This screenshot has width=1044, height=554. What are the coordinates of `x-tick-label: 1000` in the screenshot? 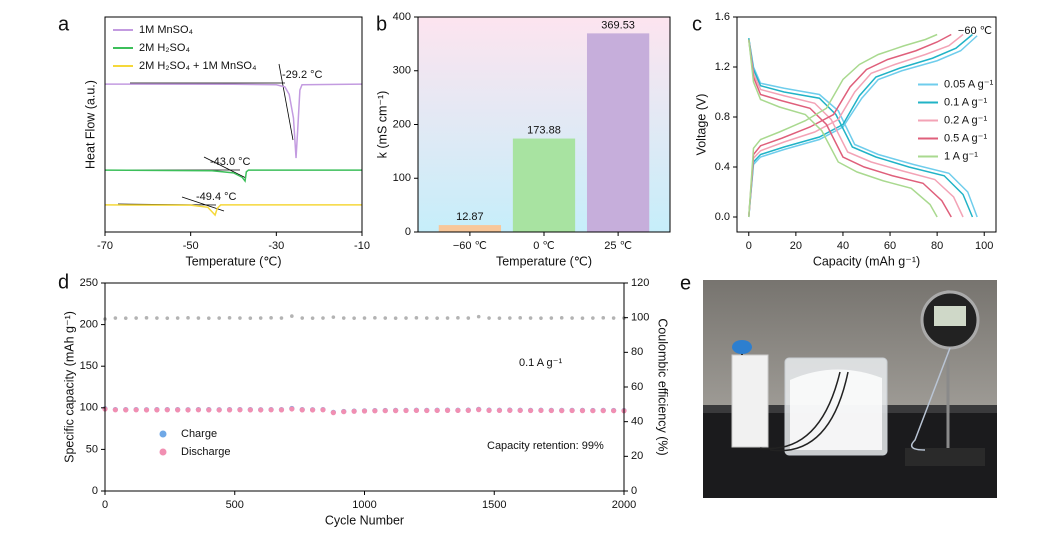 It's located at (364, 505).